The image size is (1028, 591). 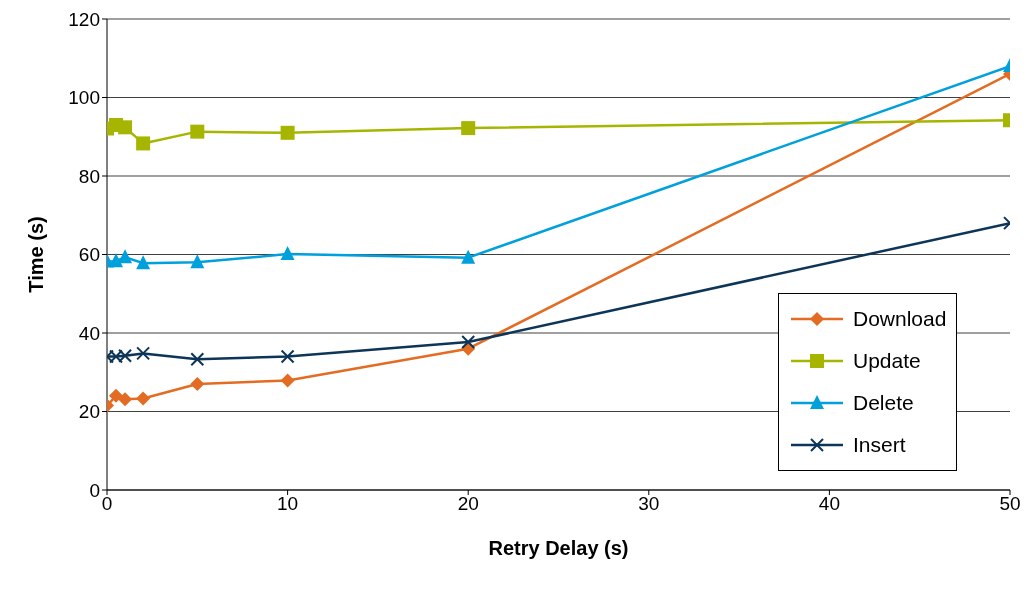 I want to click on x-tick-label: 30, so click(x=649, y=504).